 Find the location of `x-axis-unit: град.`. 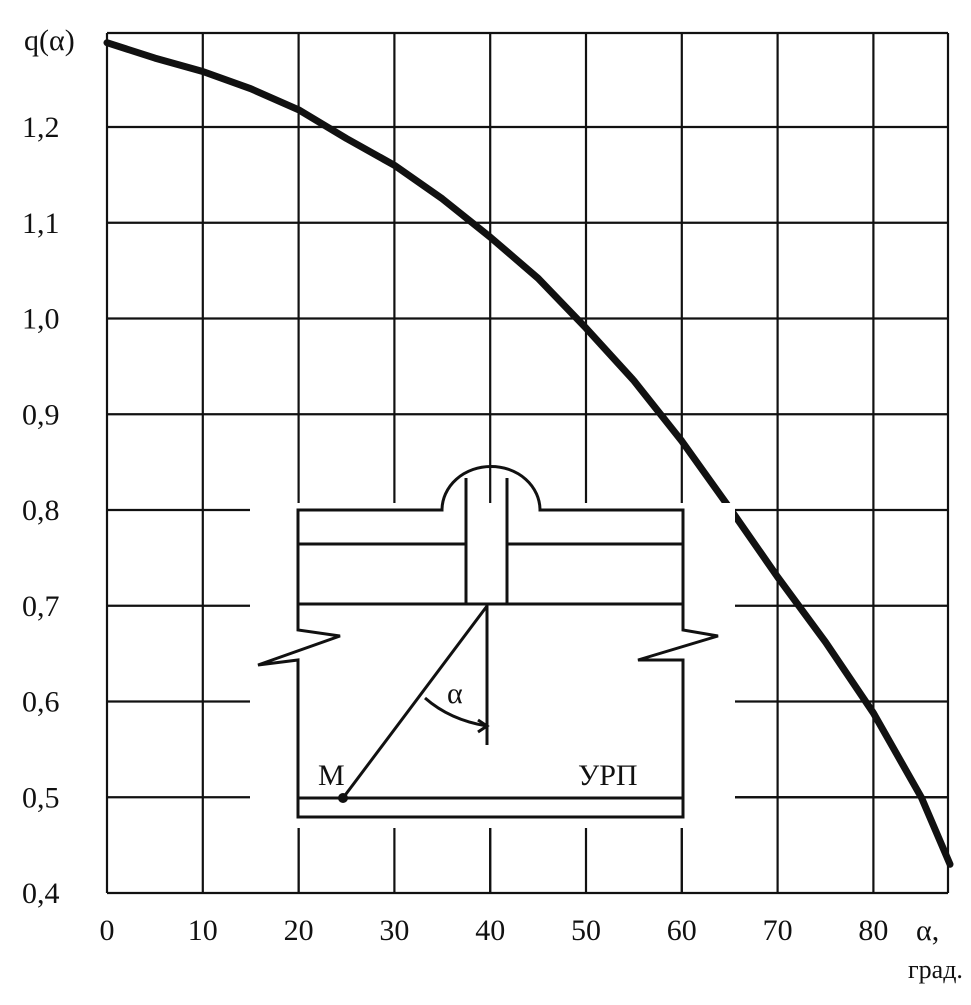

x-axis-unit: град. is located at coordinates (935, 969).